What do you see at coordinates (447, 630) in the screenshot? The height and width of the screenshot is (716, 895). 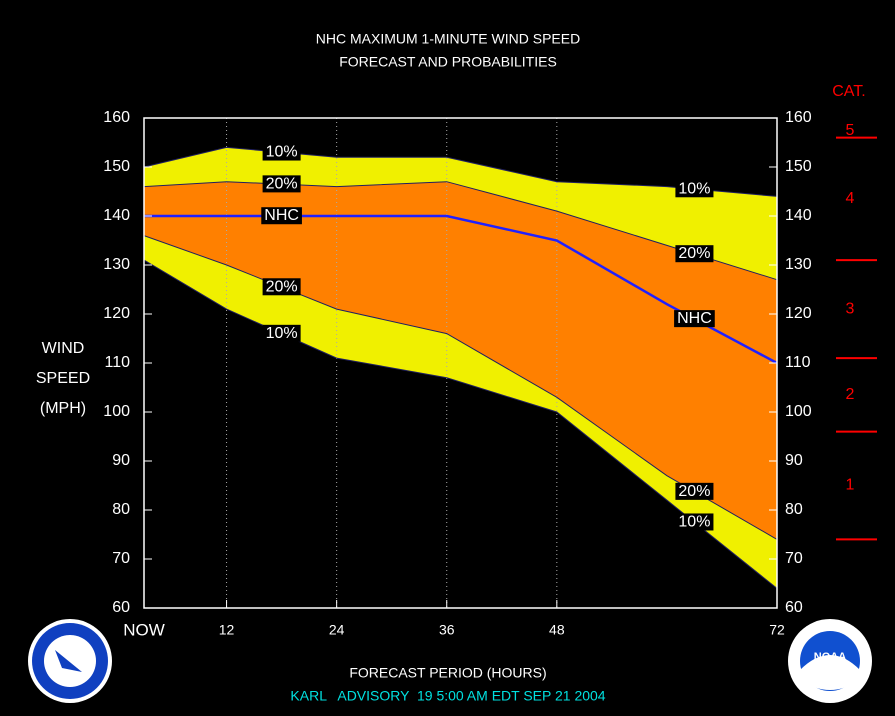 I see `x-tick-label: 36` at bounding box center [447, 630].